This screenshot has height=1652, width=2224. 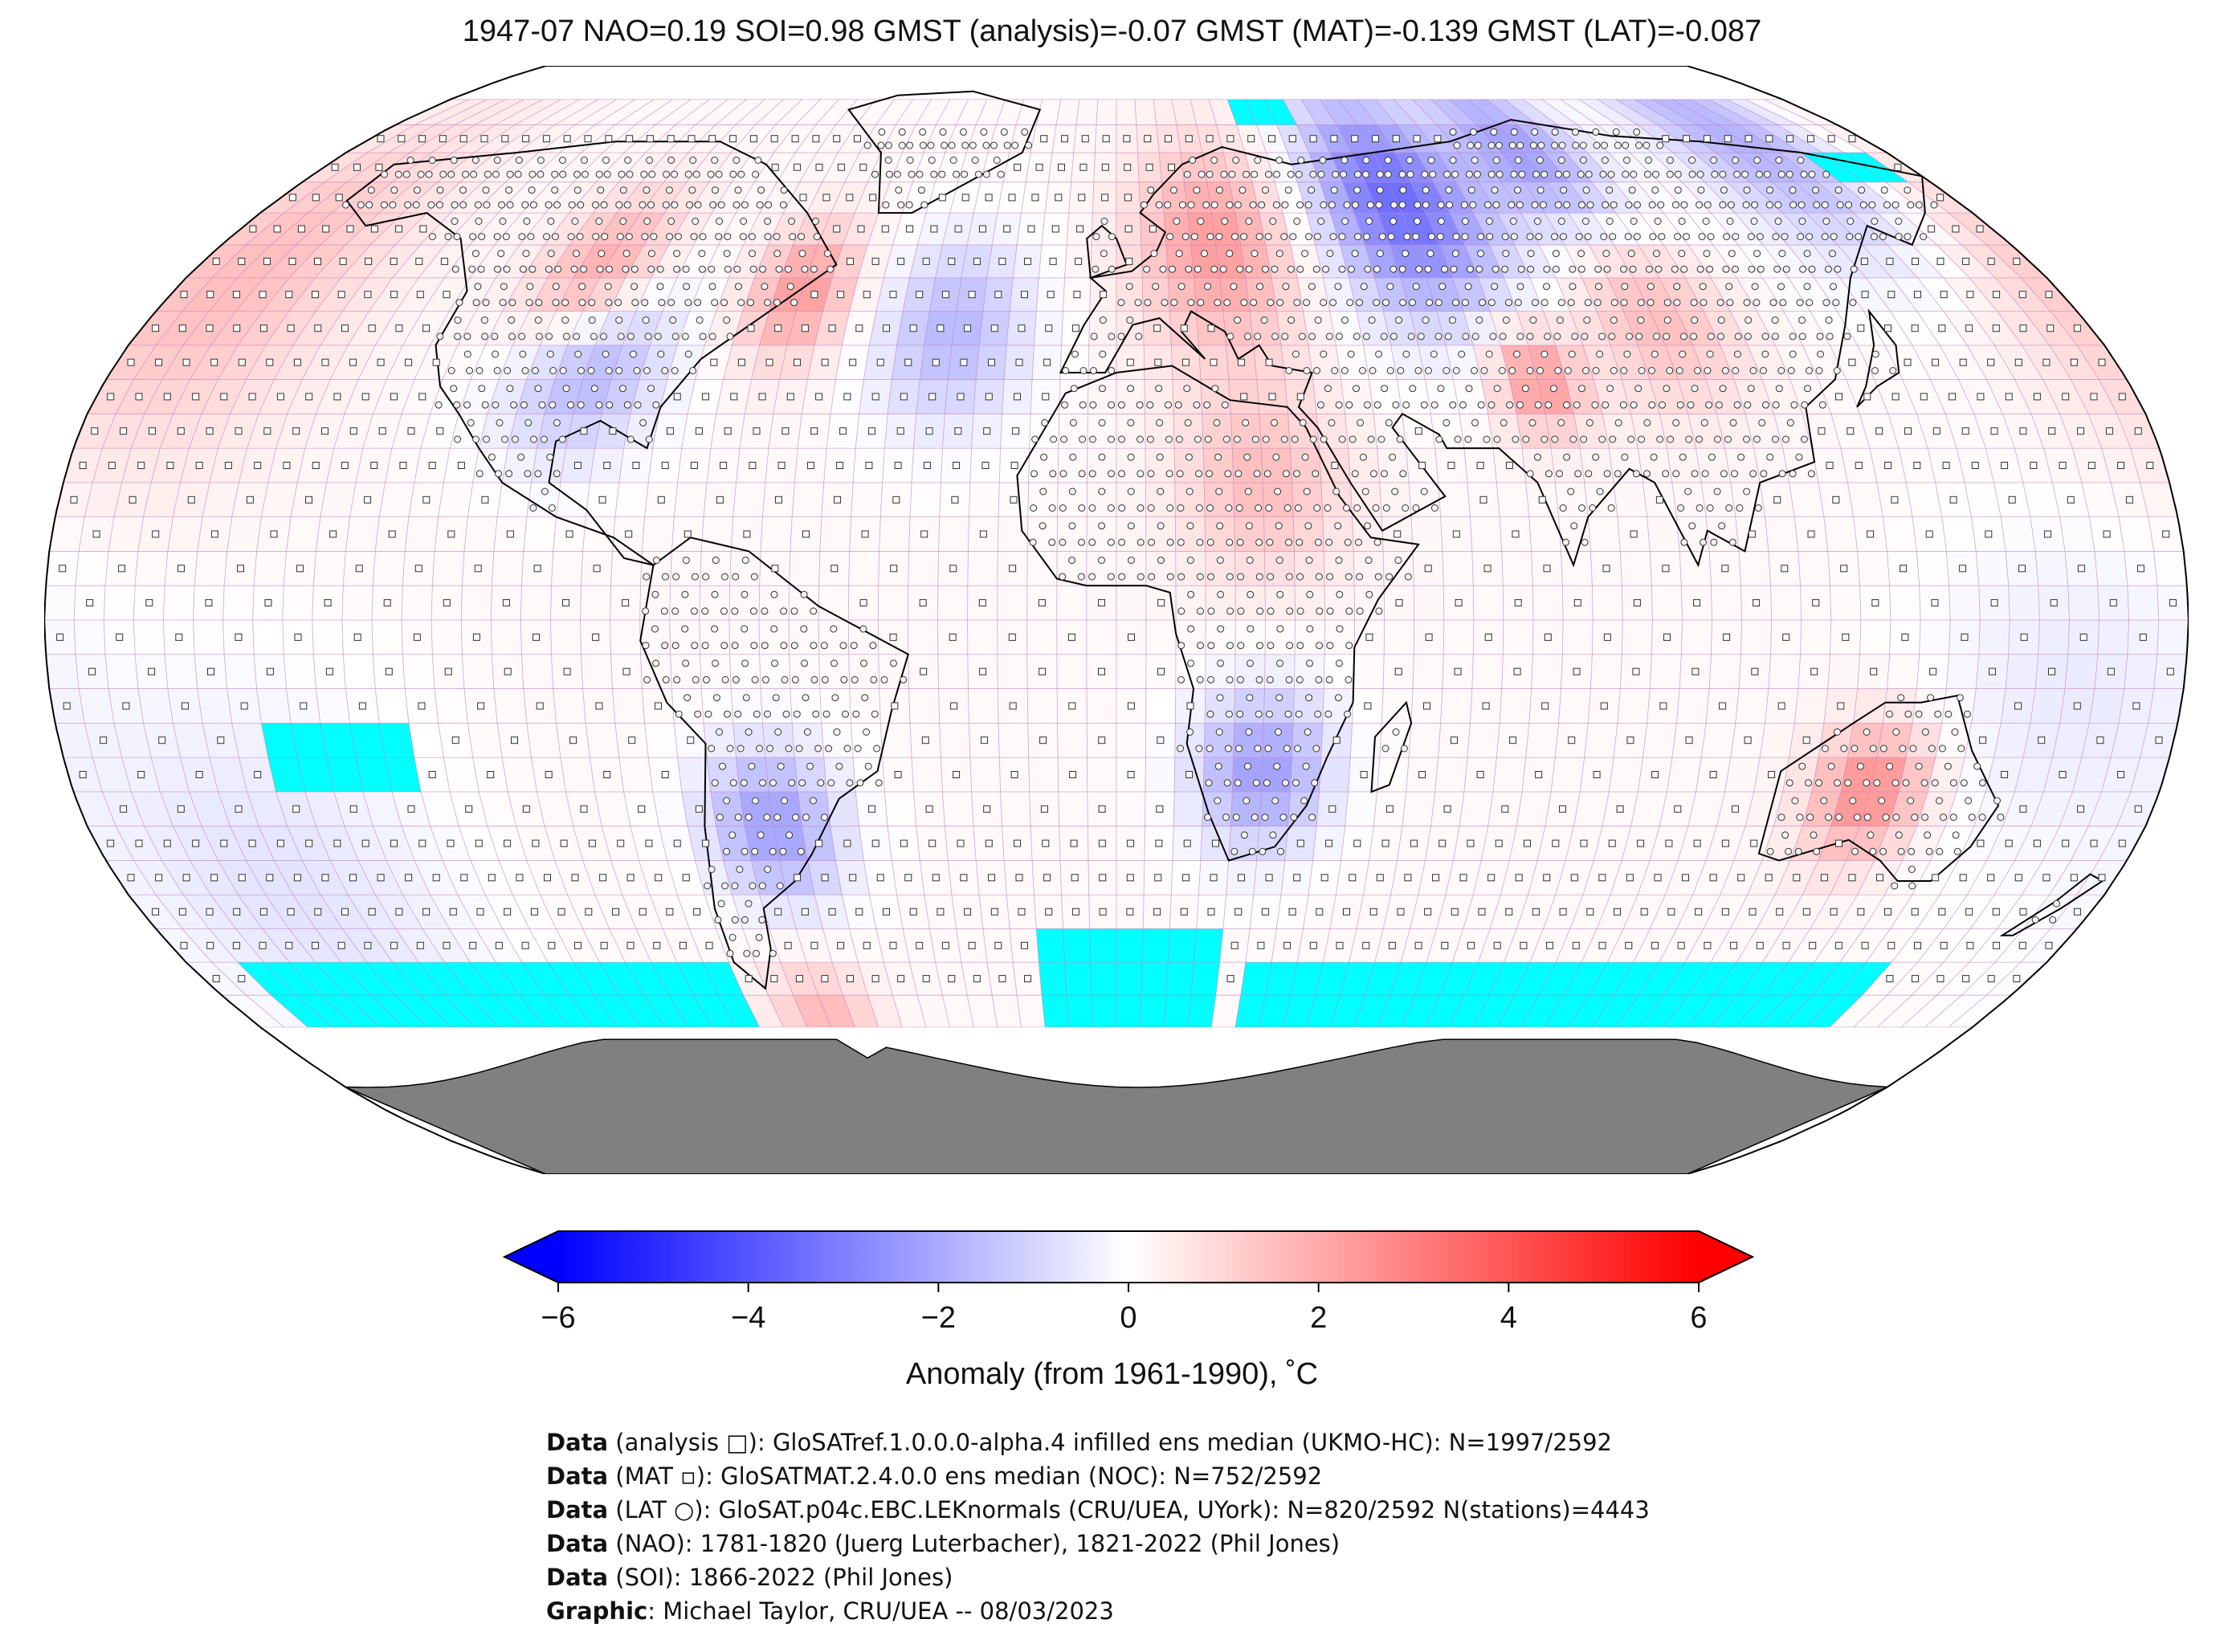 What do you see at coordinates (748, 1318) in the screenshot?
I see `colorbar-tick-label: −4` at bounding box center [748, 1318].